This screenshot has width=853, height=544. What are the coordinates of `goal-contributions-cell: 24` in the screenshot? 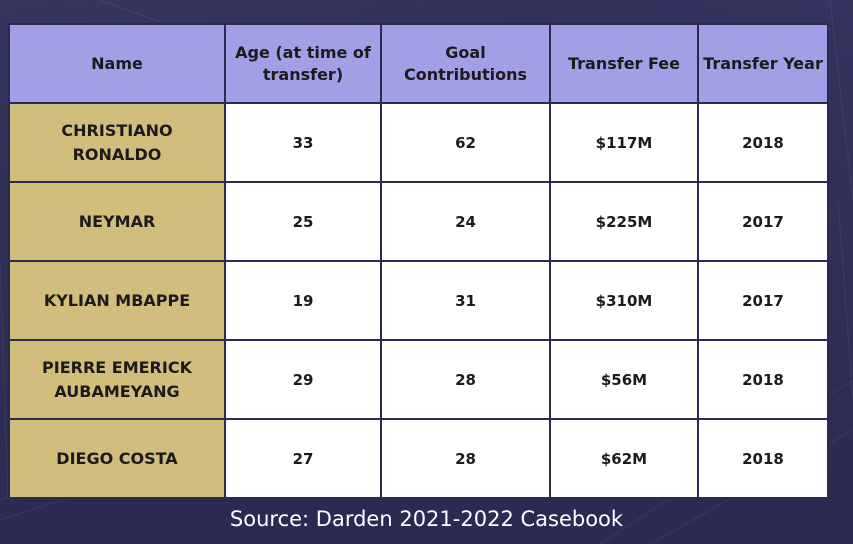 It's located at (465, 221).